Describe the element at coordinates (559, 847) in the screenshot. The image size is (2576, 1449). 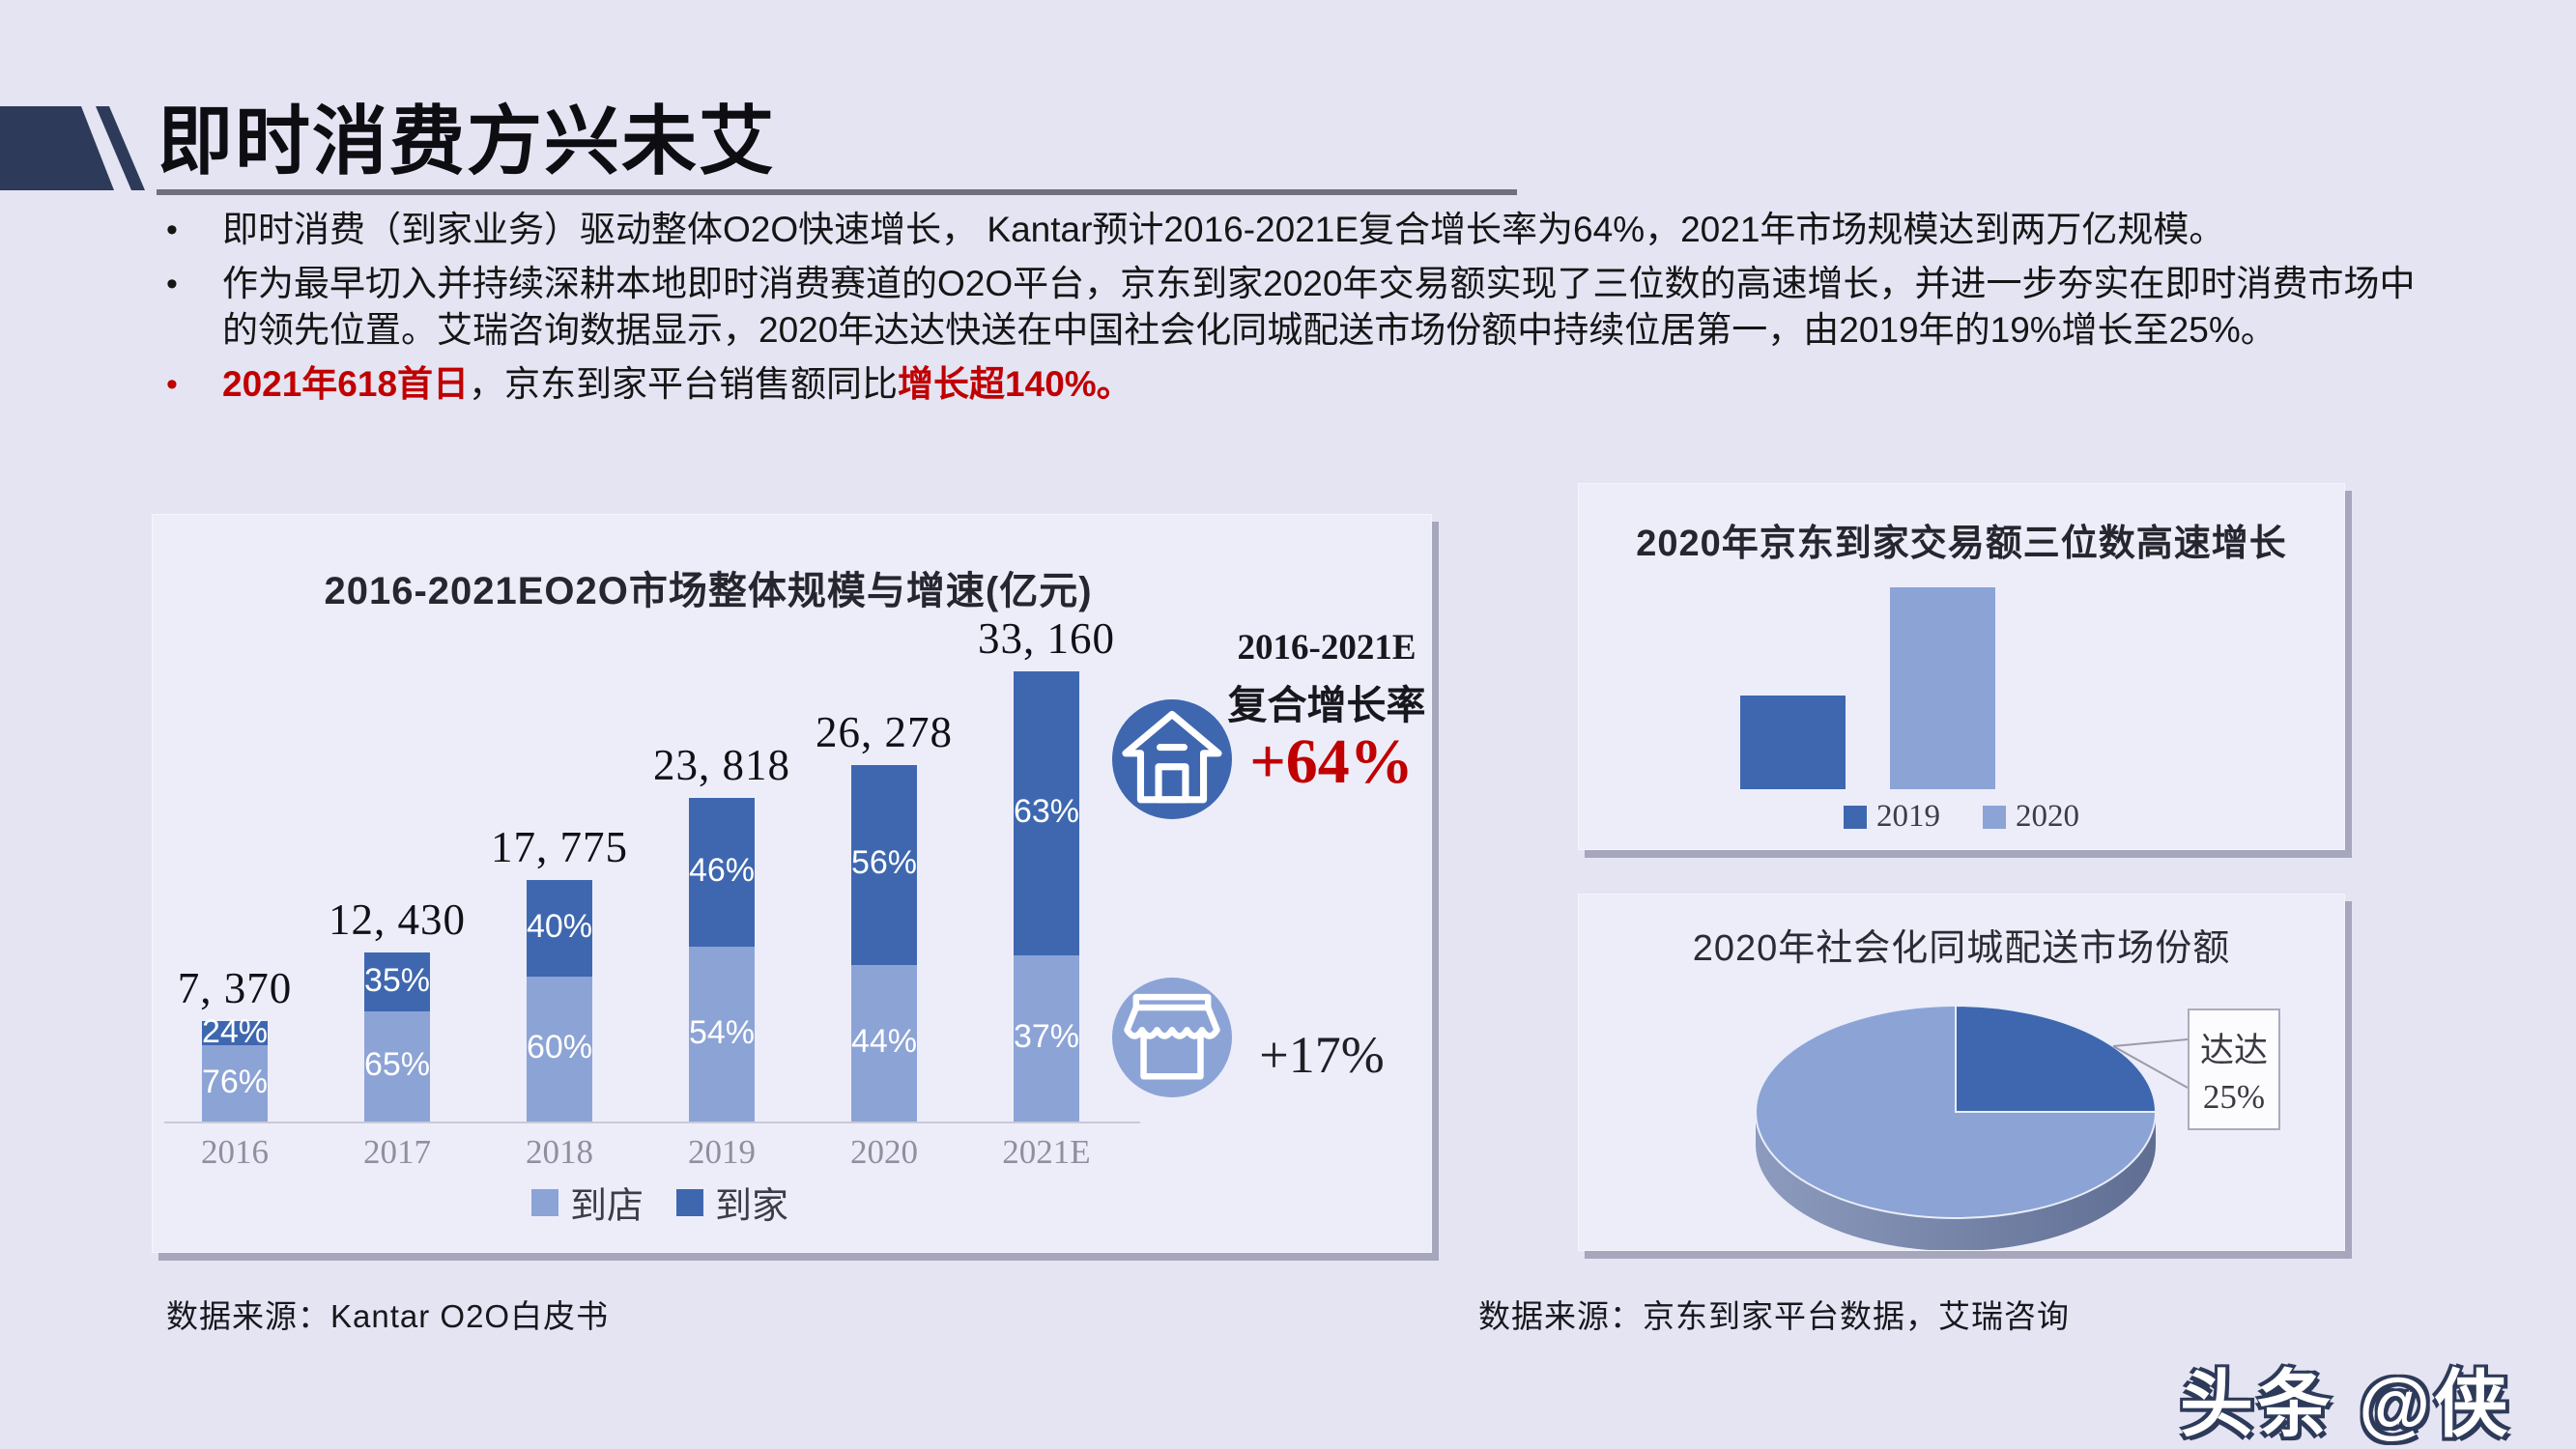
I see `bar-value-label: 17, 775` at that location.